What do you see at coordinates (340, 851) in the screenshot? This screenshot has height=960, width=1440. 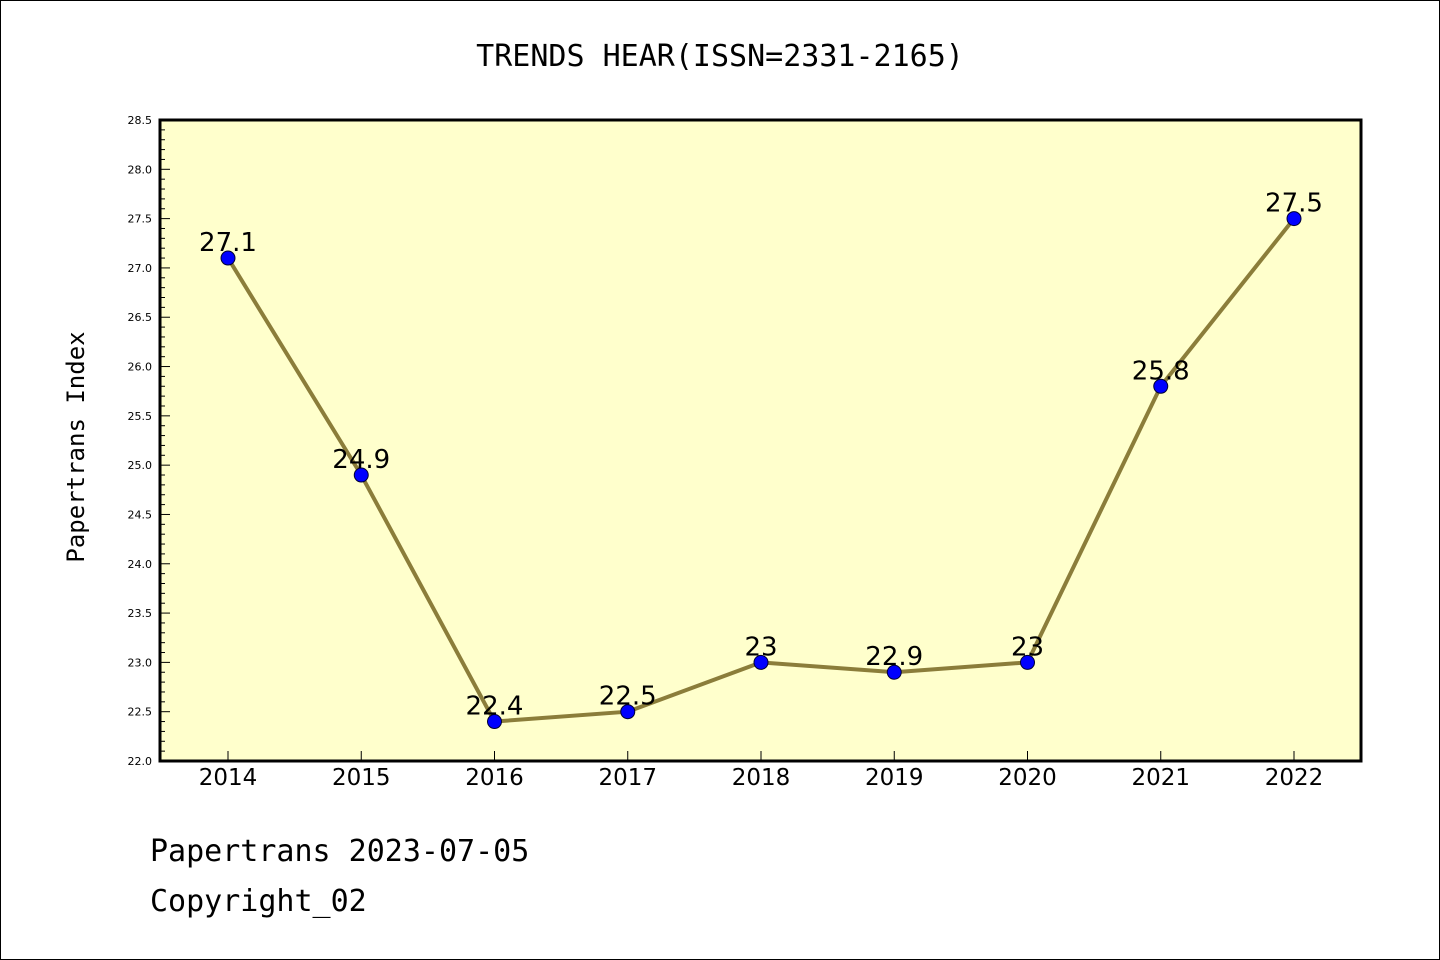 I see `footer-date: Papertrans 2023-07-05` at bounding box center [340, 851].